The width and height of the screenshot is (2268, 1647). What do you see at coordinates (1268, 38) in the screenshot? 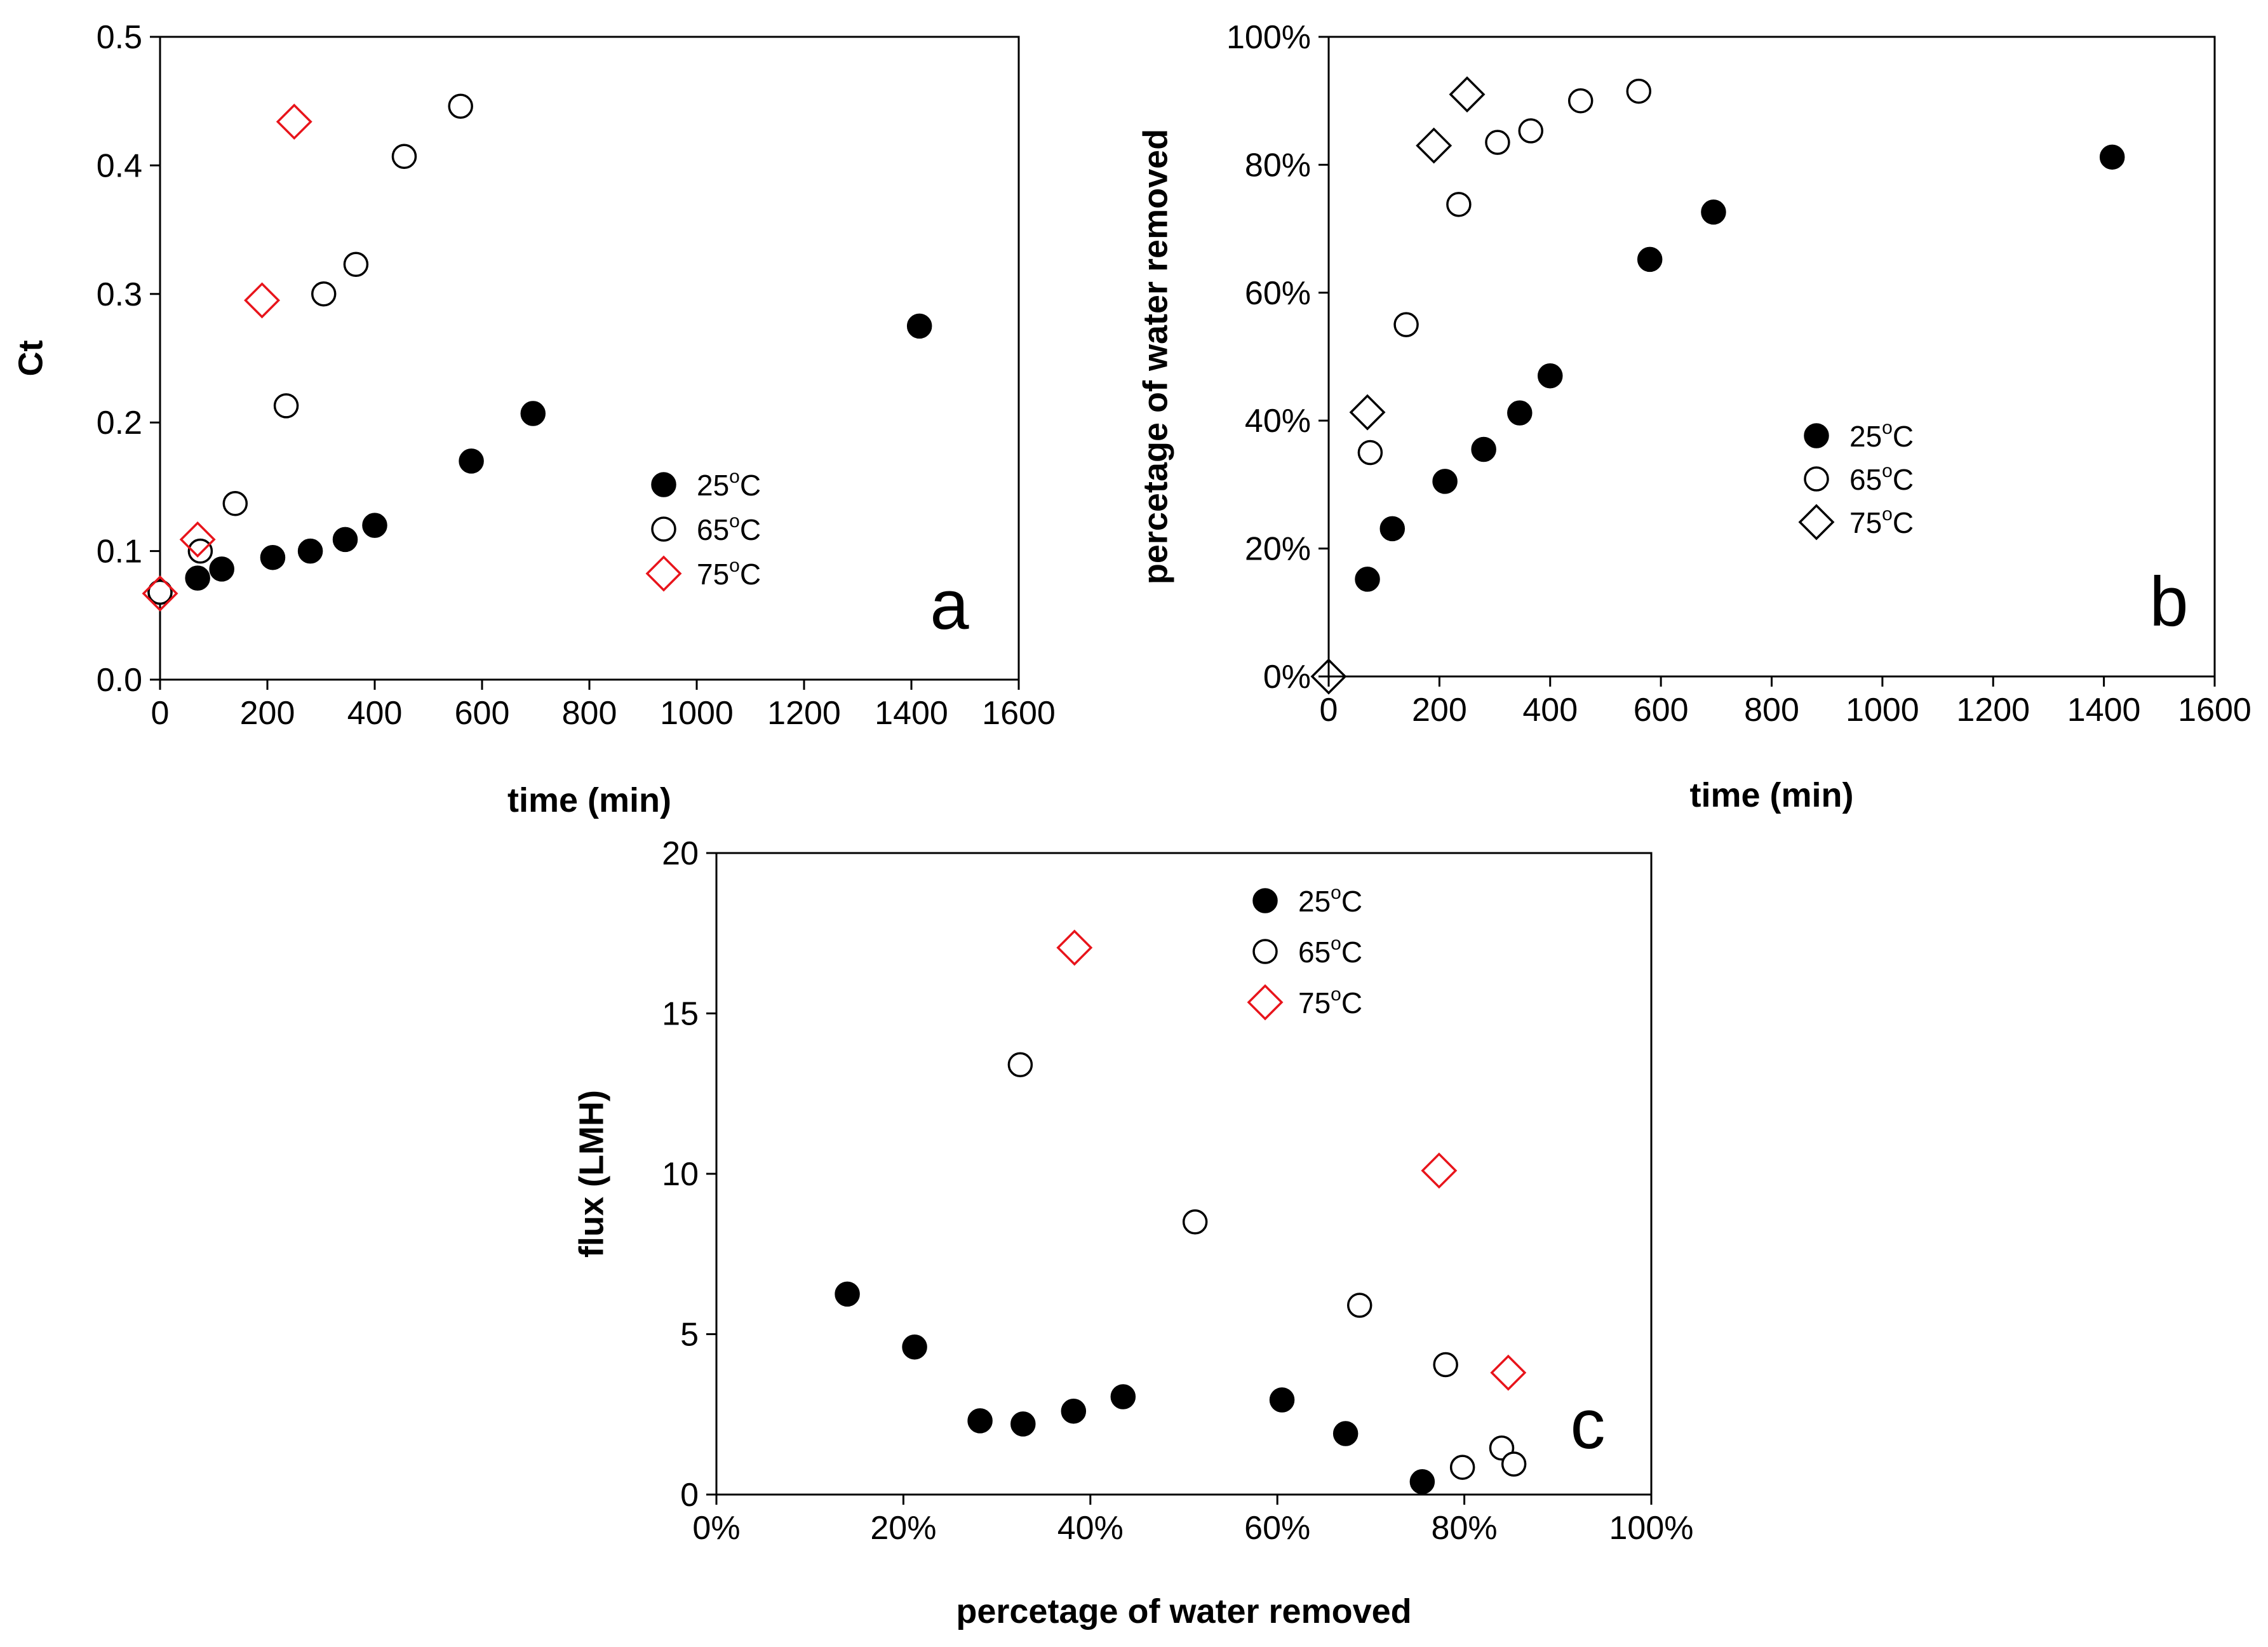
I see `y-tick-label: 100%` at bounding box center [1268, 38].